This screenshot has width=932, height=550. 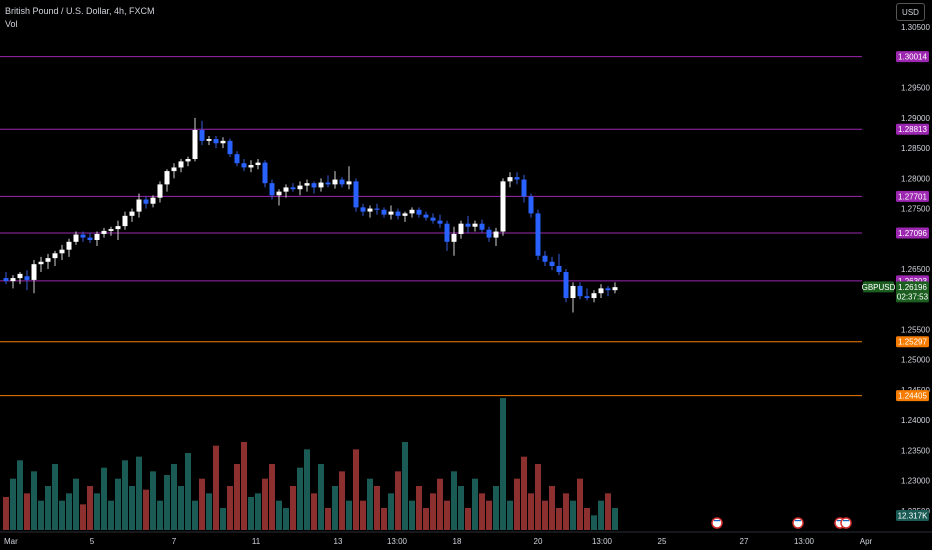 I want to click on price-axis-tick: 1.29500, so click(x=915, y=88).